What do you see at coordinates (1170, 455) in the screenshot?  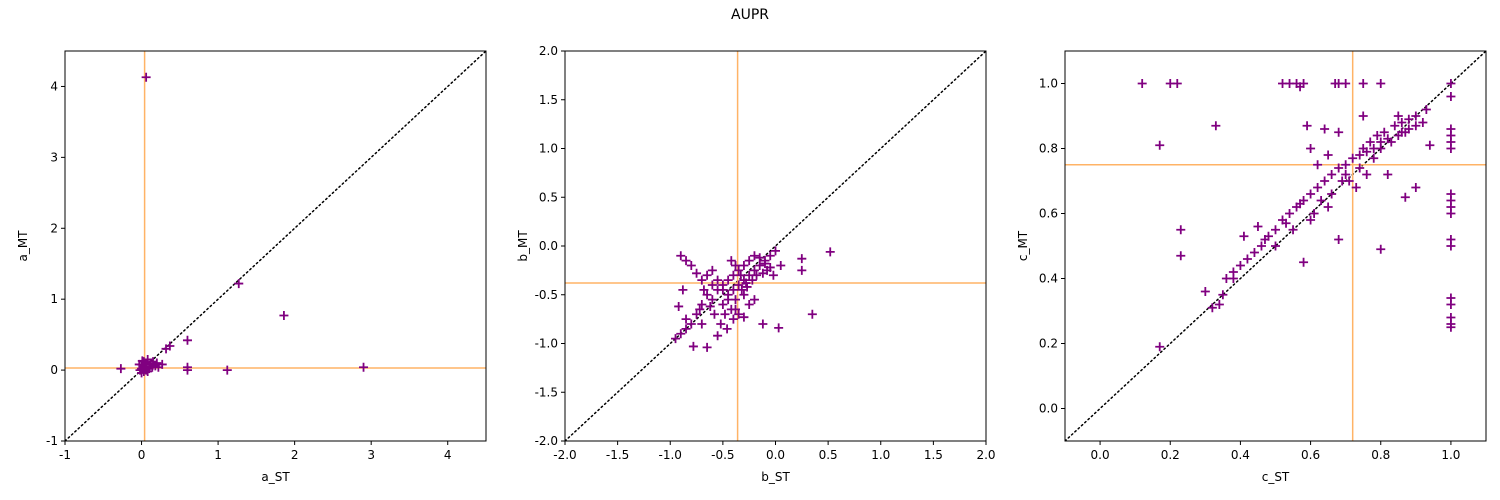 I see `x-tick-label: 0.2` at bounding box center [1170, 455].